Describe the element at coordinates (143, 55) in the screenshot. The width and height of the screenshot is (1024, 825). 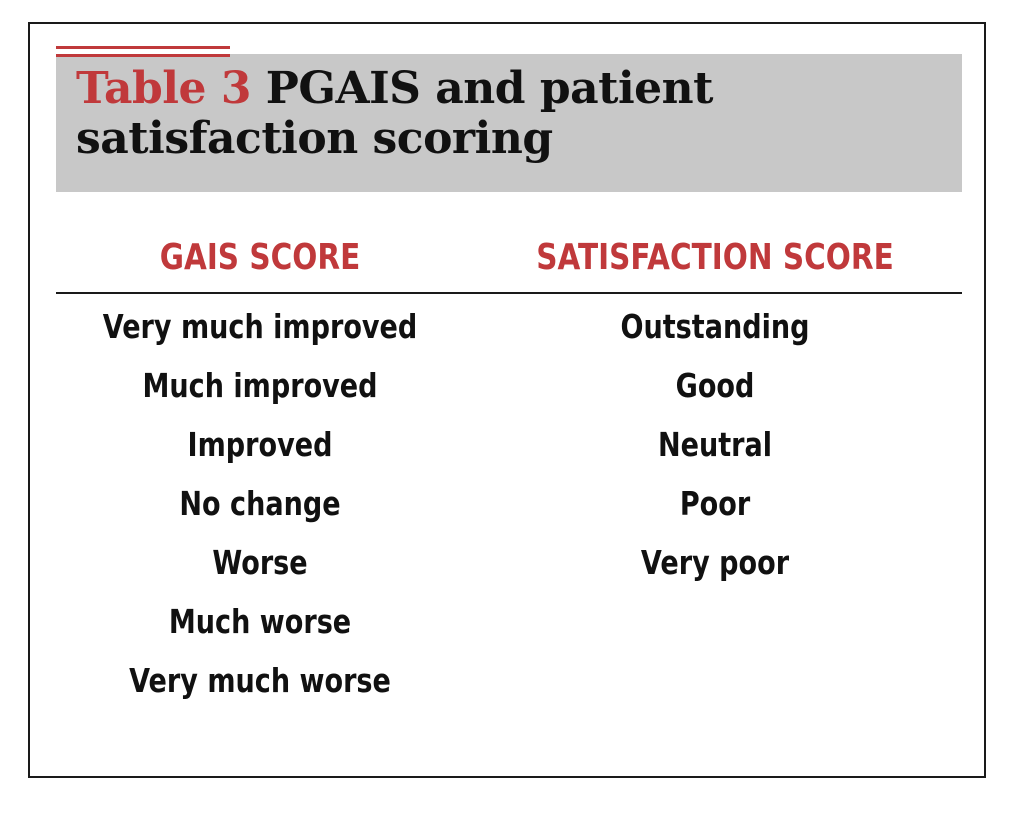
I see `accent-line-bottom` at that location.